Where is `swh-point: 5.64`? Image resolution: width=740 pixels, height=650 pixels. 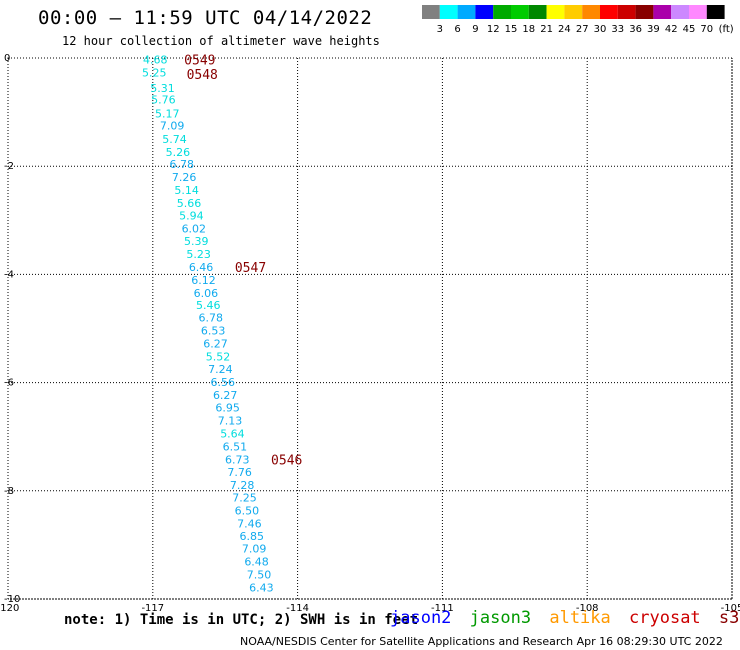 swh-point: 5.64 is located at coordinates (232, 433).